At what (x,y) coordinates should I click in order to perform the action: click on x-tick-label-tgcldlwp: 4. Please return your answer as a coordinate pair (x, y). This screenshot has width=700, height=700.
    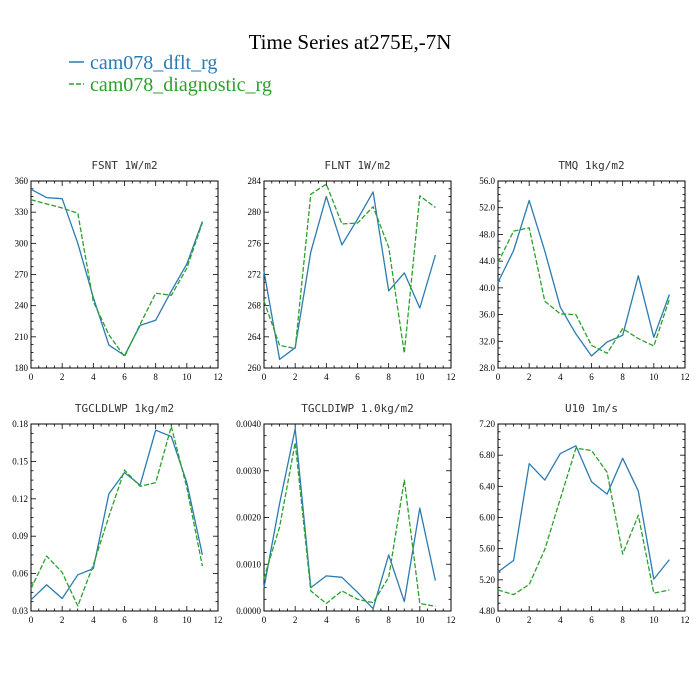
    Looking at the image, I should click on (93, 620).